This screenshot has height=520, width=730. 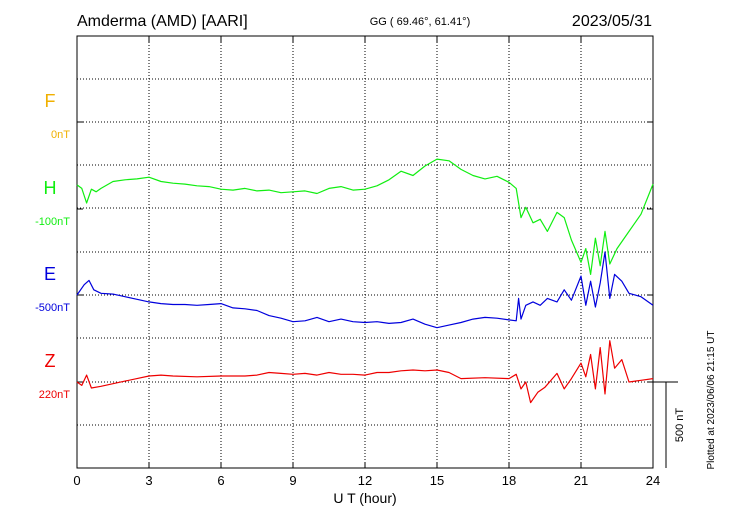 I want to click on channel-labels: F 0nT H -100nT E -500nT Z 220nT, so click(x=52, y=246).